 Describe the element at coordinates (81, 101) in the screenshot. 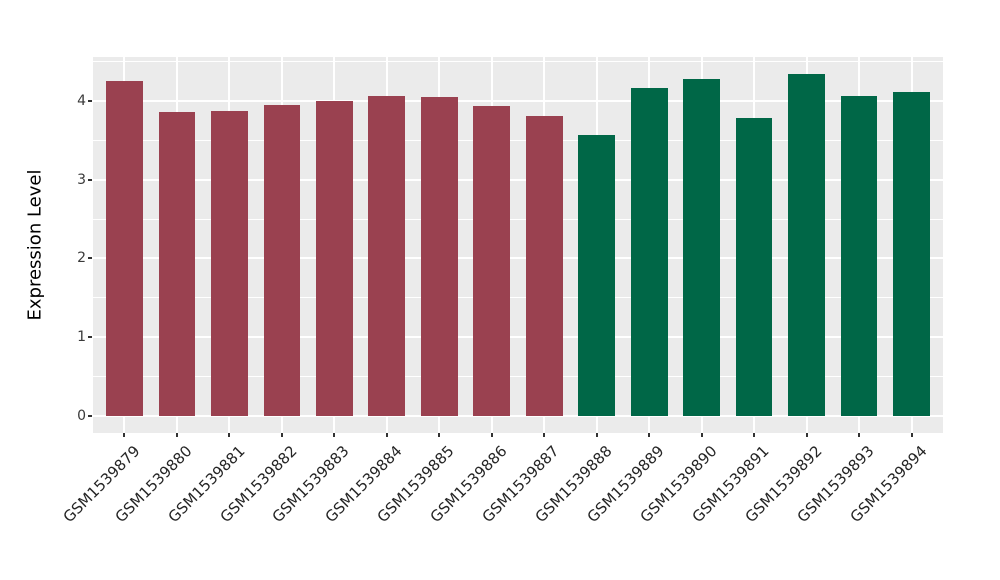

I see `y-tick-label: 4` at that location.